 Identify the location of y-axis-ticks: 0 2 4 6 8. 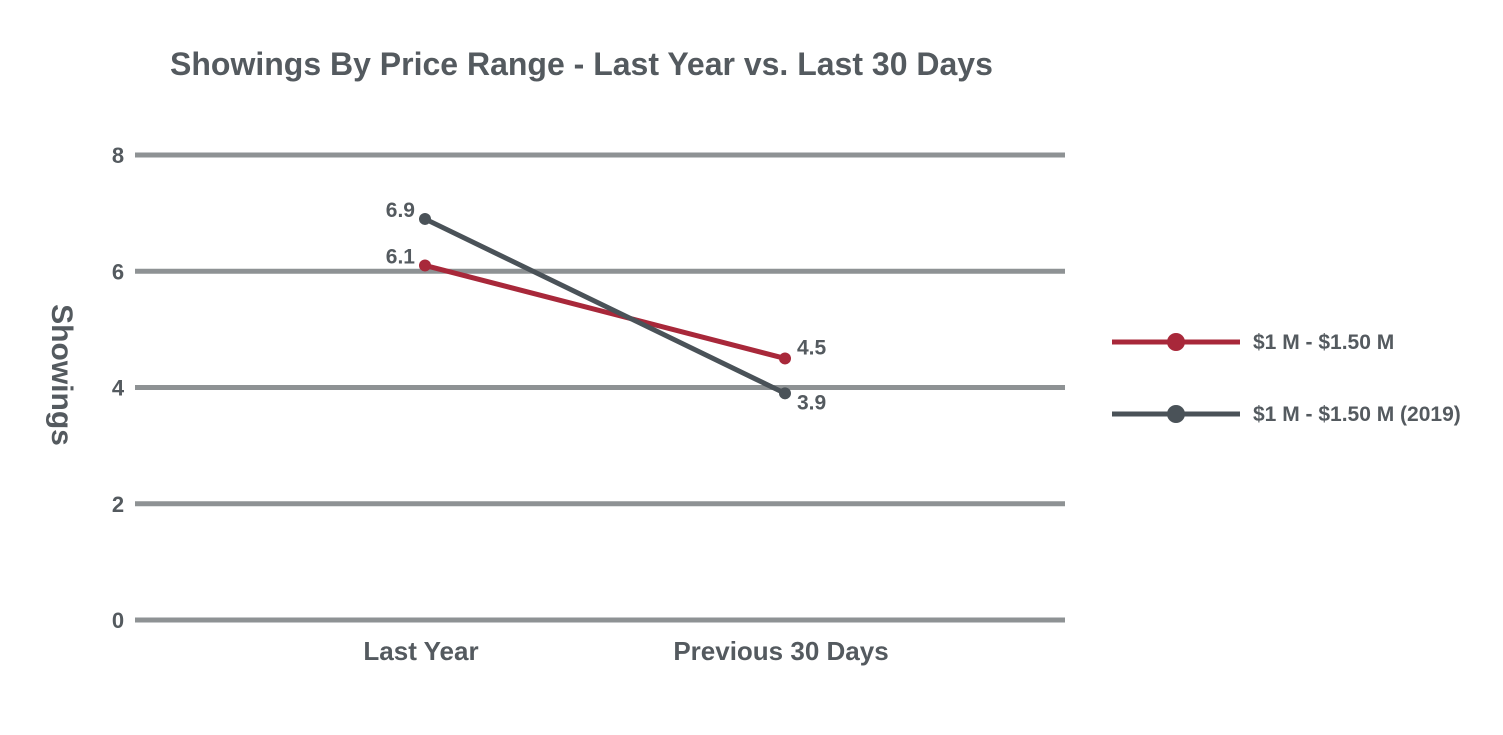
(118, 388).